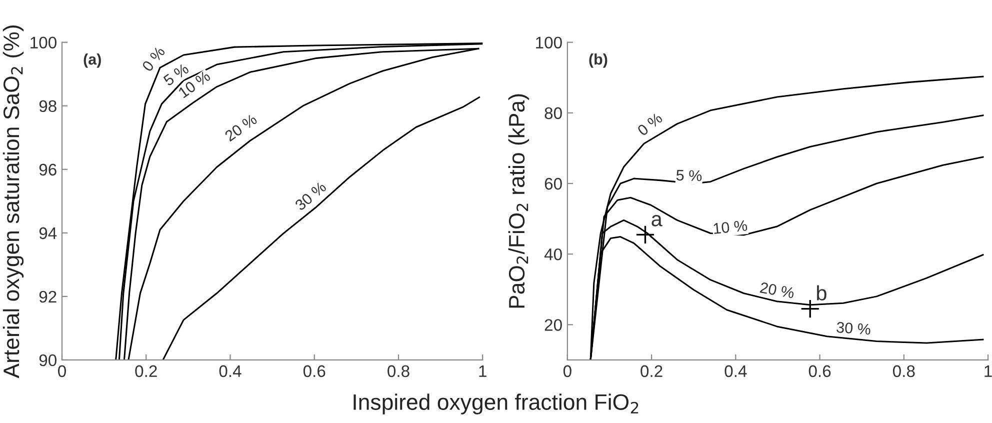 The height and width of the screenshot is (423, 992). Describe the element at coordinates (47, 170) in the screenshot. I see `y-tick-label: 96` at that location.